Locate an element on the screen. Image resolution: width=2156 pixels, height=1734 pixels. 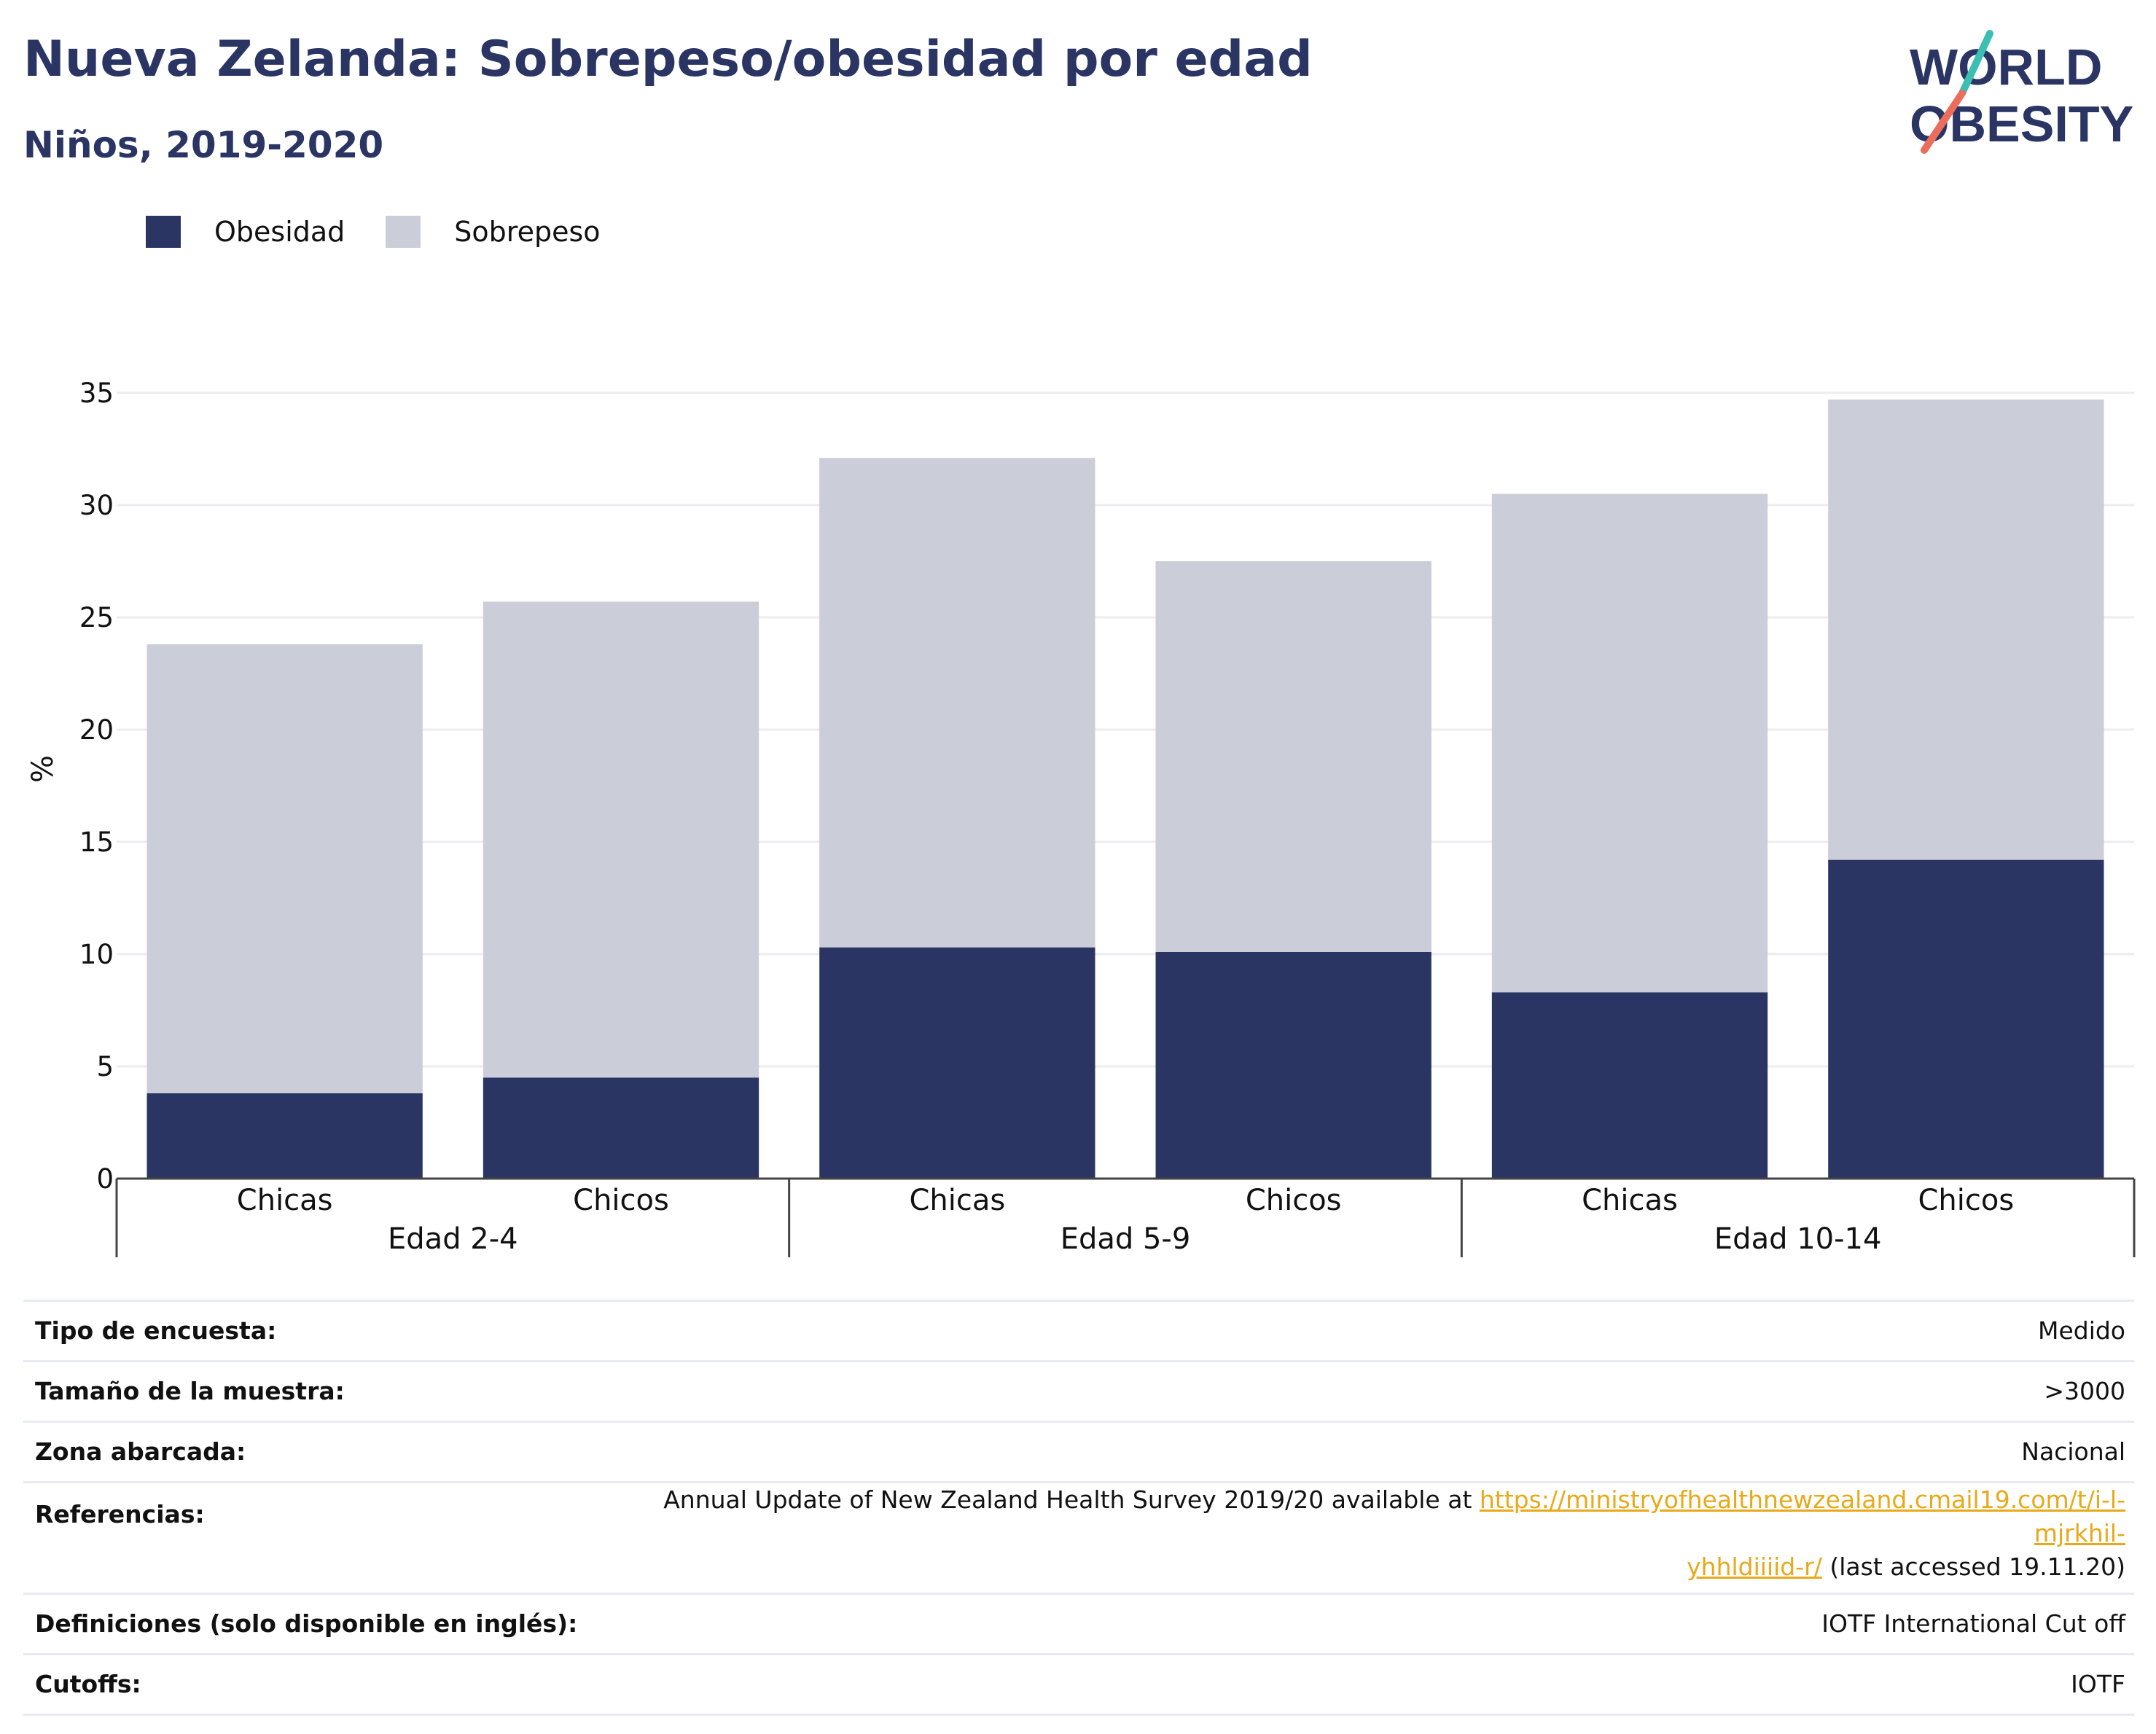
legend-label-obesidad: Obesidad is located at coordinates (280, 232).